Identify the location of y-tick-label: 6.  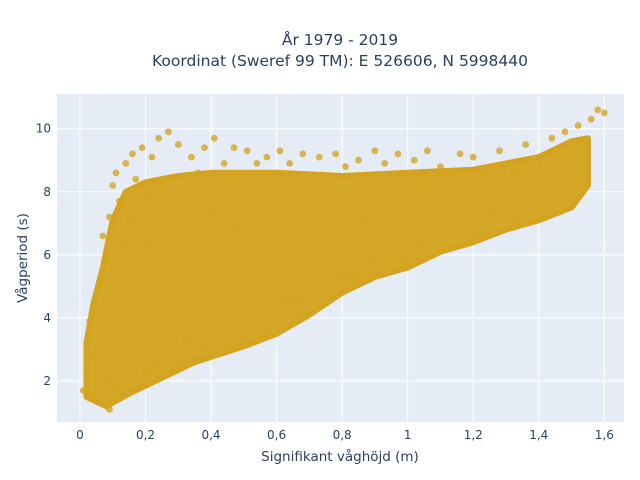
(47, 255).